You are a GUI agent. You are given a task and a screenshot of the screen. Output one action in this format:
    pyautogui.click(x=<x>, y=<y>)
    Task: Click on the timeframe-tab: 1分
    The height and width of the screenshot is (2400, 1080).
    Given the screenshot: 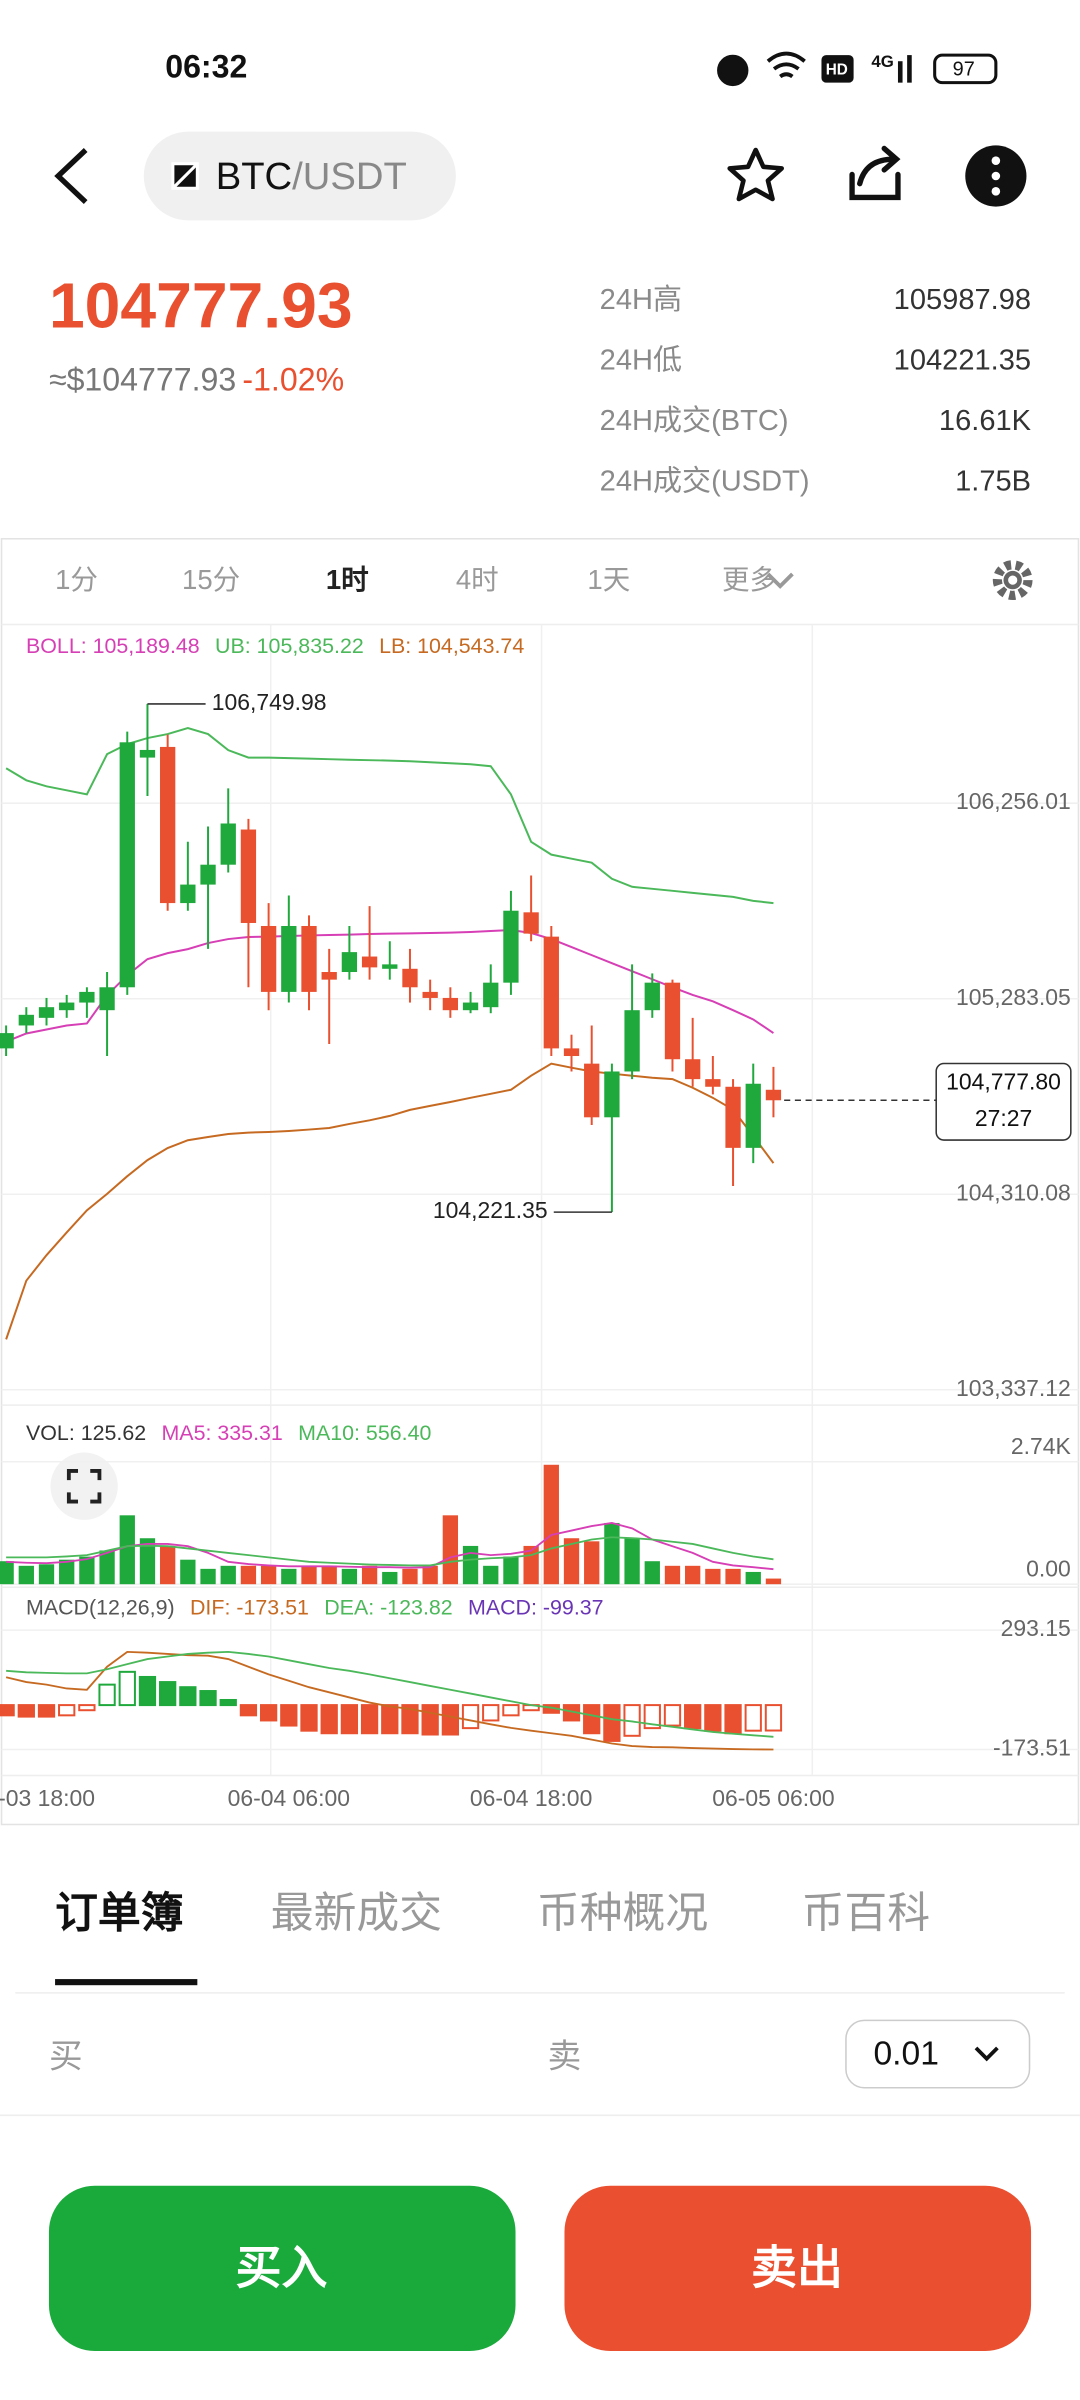 What is the action you would take?
    pyautogui.click(x=76, y=579)
    